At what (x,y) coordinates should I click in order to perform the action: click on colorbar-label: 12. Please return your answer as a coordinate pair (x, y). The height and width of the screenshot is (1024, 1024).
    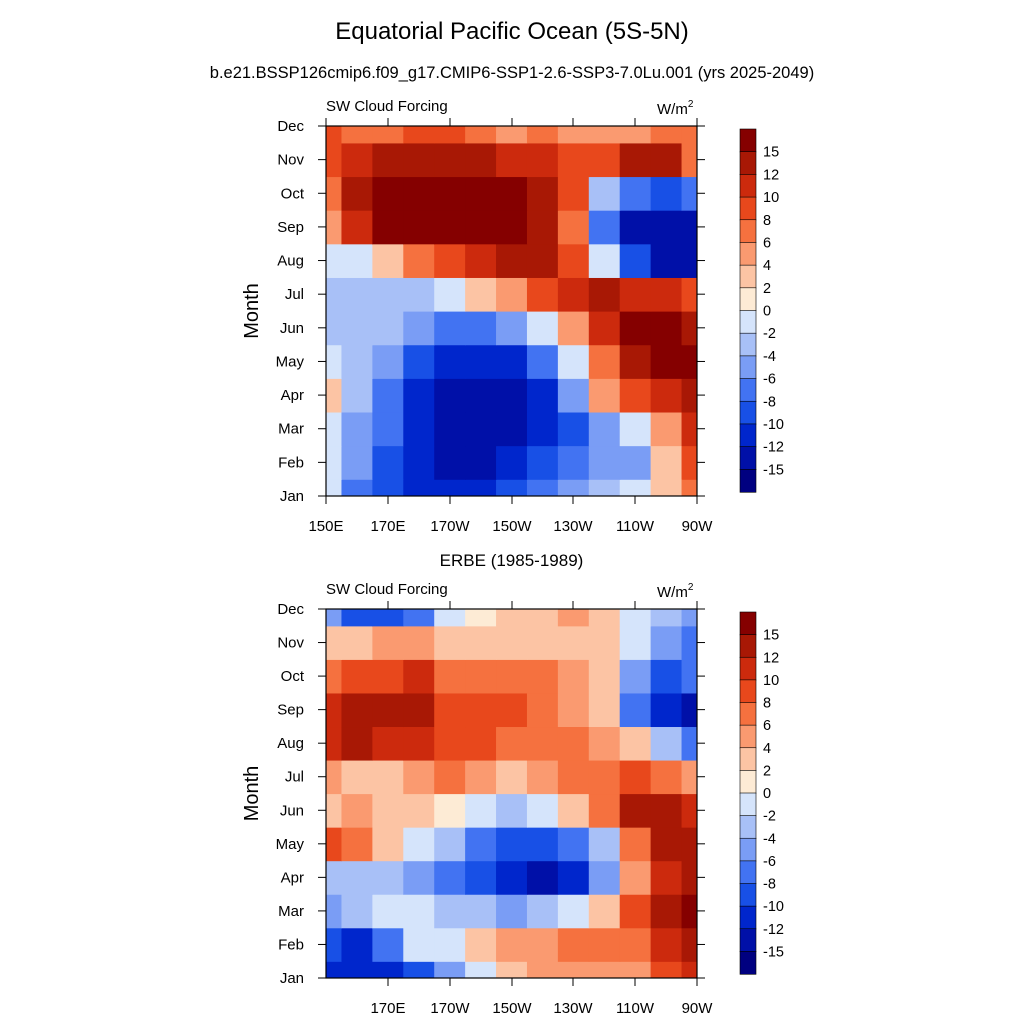
    Looking at the image, I should click on (771, 658).